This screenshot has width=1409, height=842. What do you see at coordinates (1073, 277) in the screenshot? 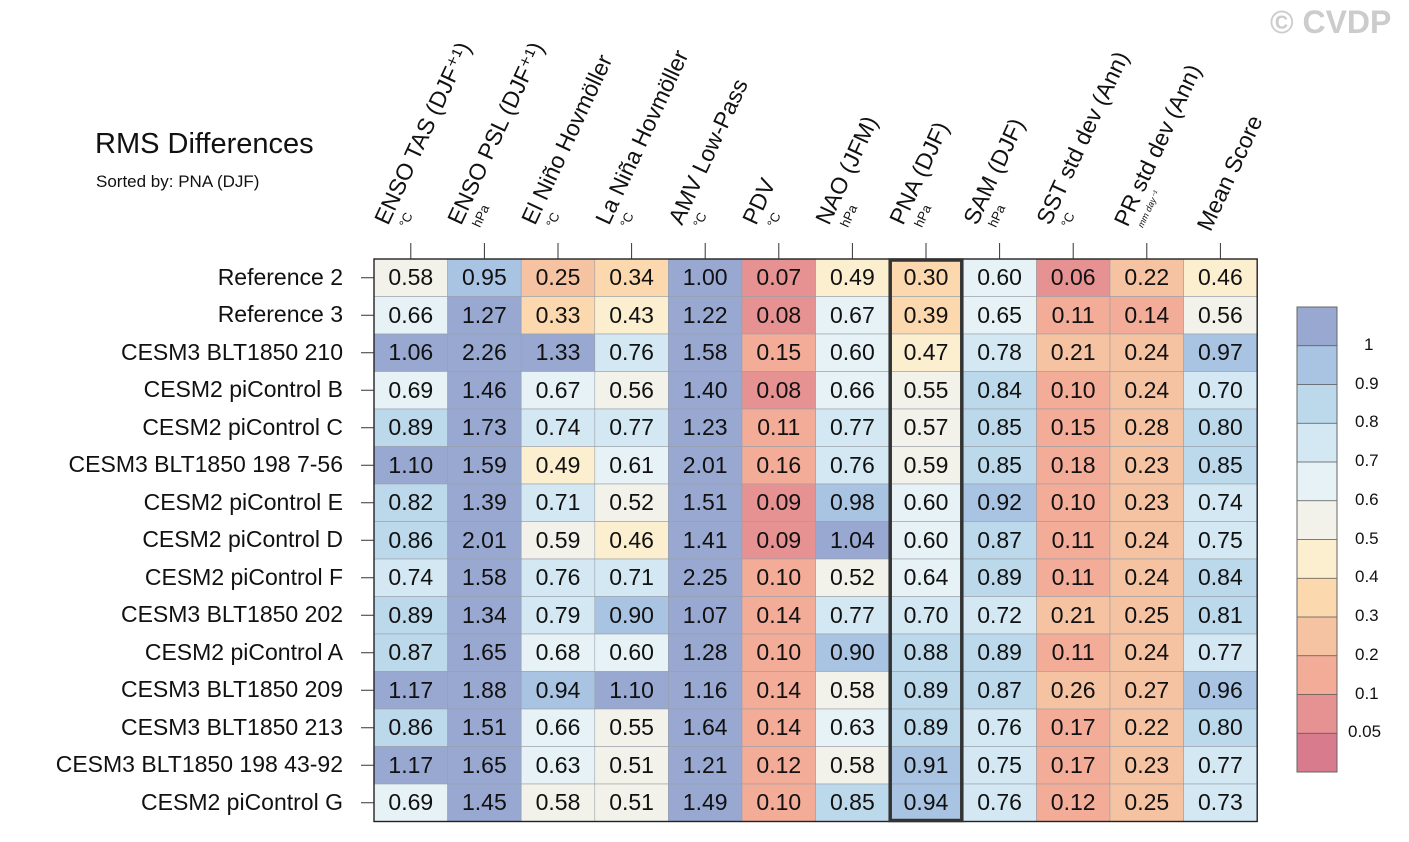
I see `cell-value: 0.06` at bounding box center [1073, 277].